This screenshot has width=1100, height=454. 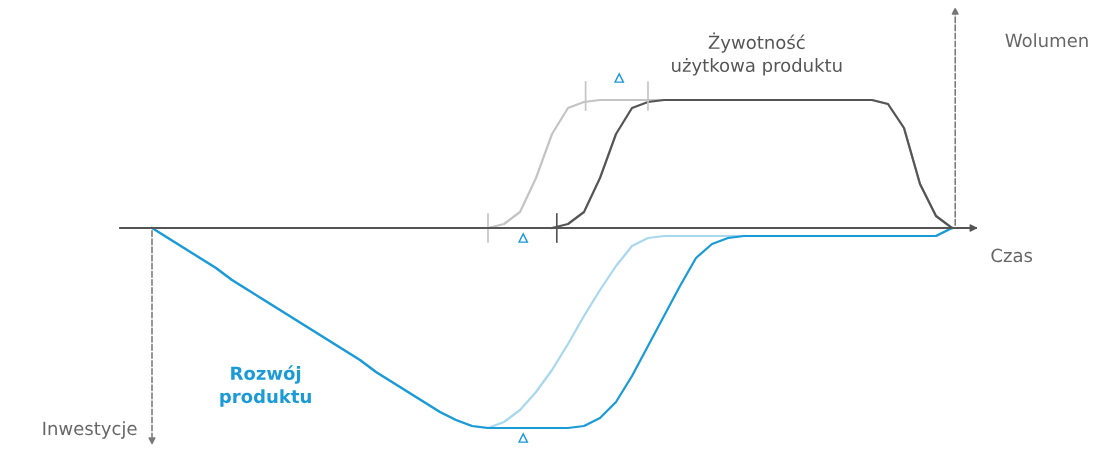 What do you see at coordinates (1046, 40) in the screenshot?
I see `text: Wolumen` at bounding box center [1046, 40].